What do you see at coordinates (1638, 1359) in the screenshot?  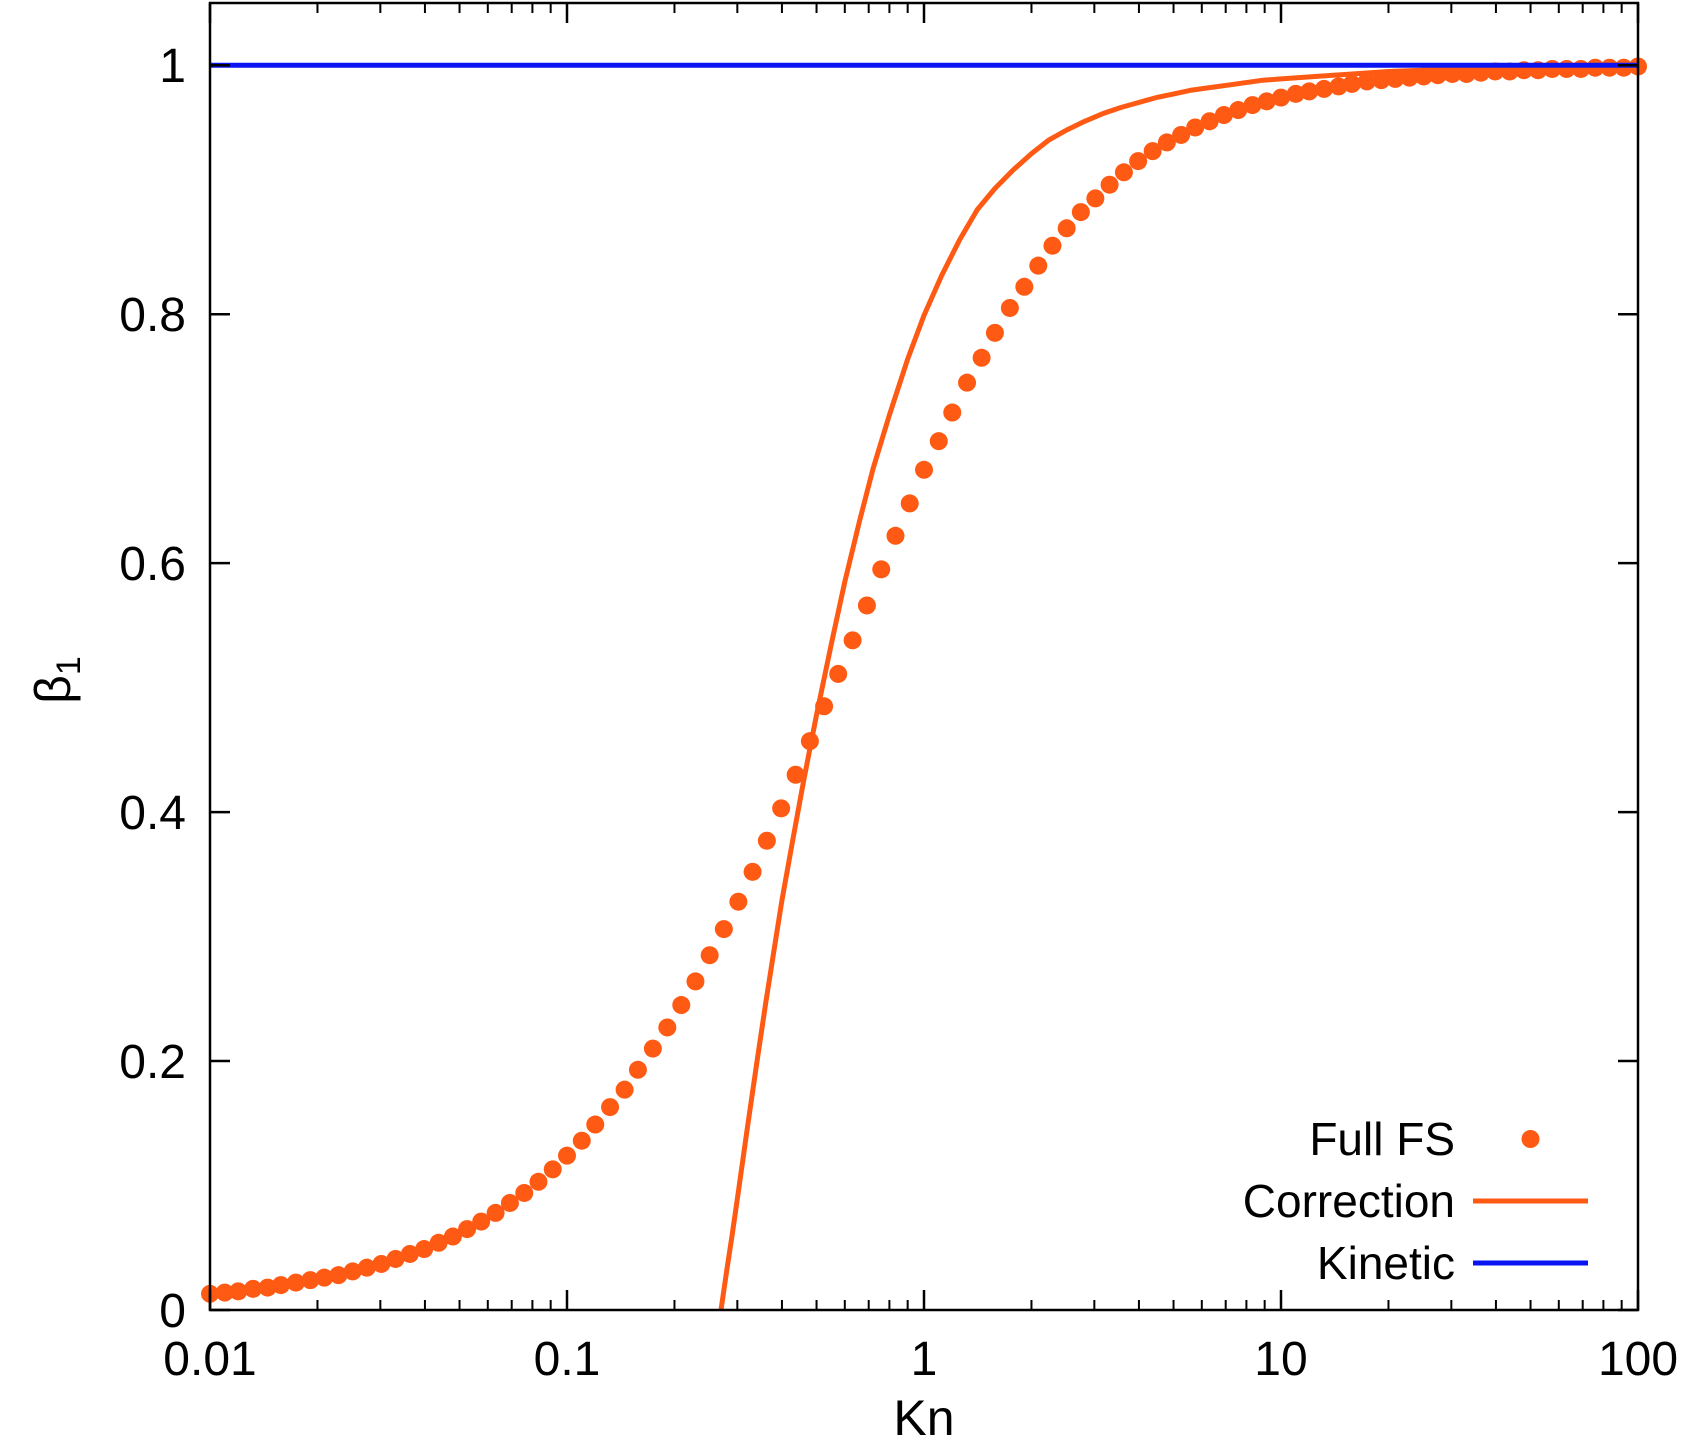 I see `x-tick-label: 100` at bounding box center [1638, 1359].